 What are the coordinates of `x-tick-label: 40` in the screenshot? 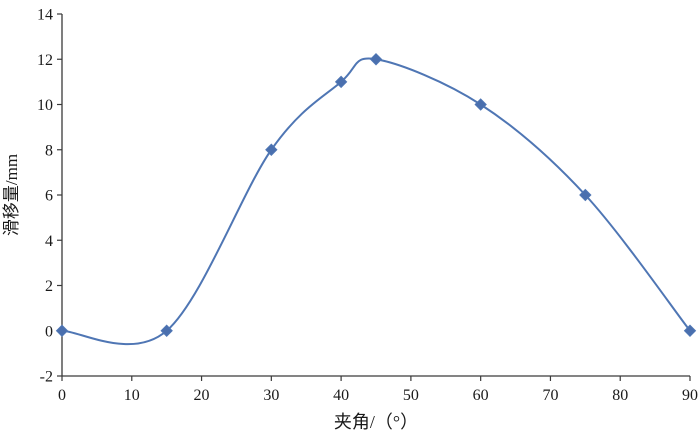 It's located at (341, 395).